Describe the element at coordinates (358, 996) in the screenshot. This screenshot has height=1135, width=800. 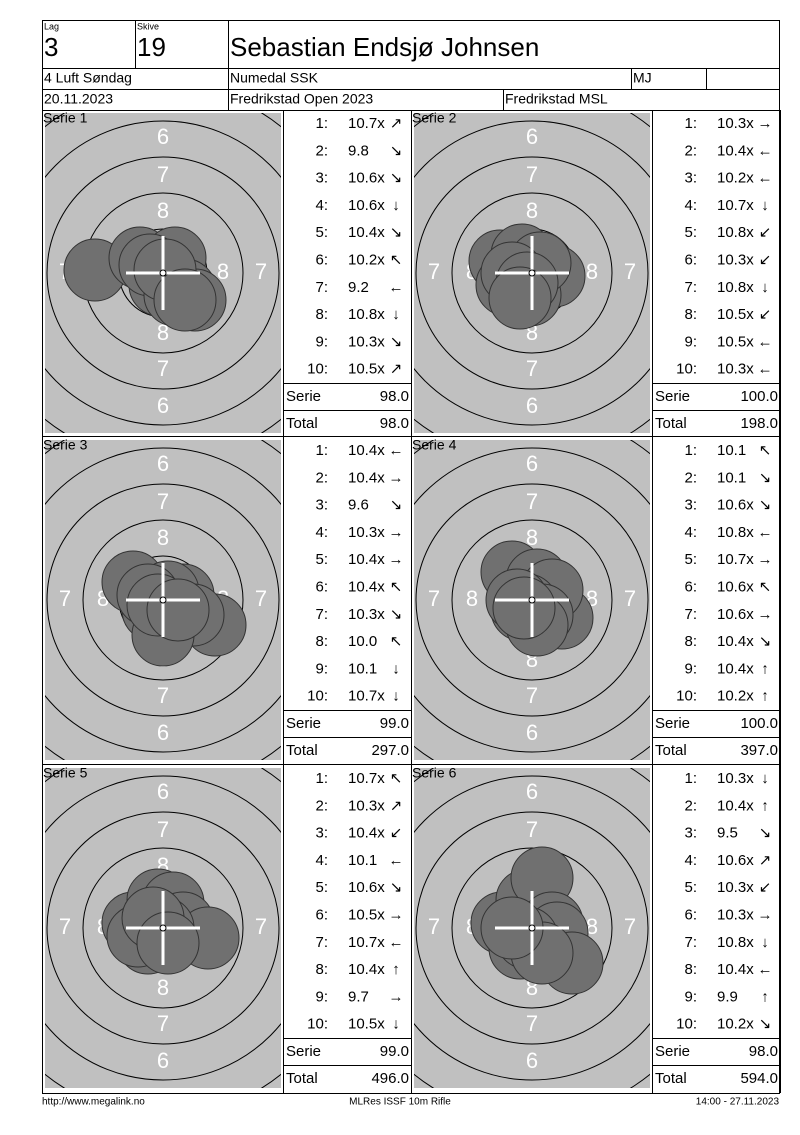
I see `shot-score: 9.7` at that location.